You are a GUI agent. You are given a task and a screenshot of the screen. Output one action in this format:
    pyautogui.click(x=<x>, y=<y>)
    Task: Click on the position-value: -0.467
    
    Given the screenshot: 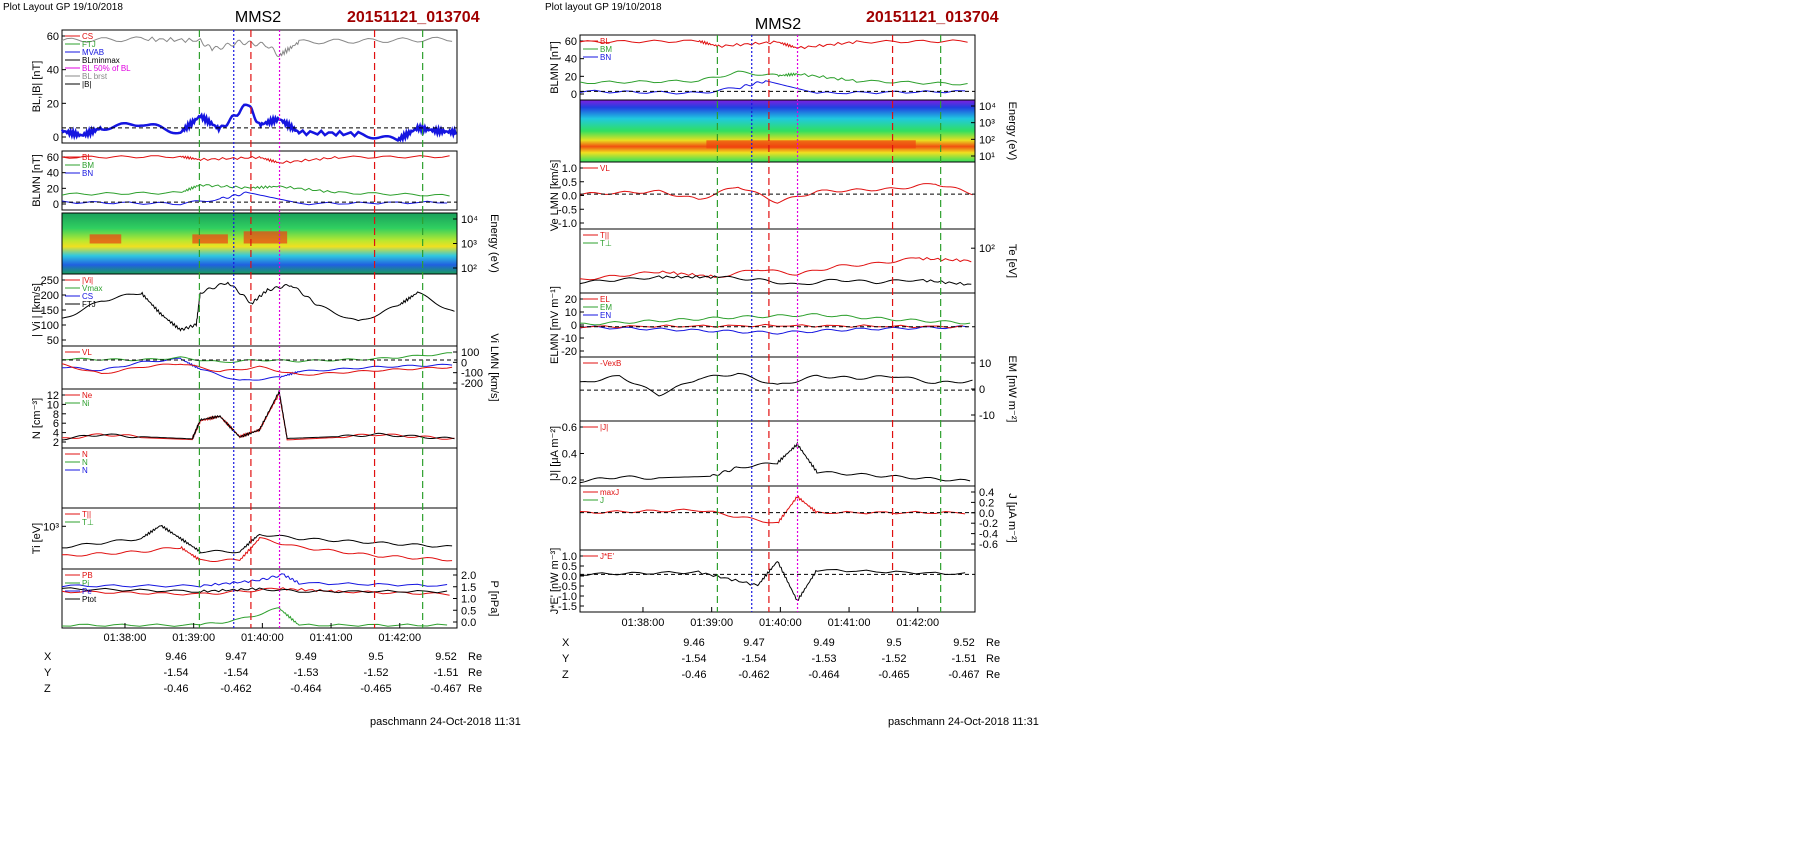 What is the action you would take?
    pyautogui.click(x=963, y=675)
    